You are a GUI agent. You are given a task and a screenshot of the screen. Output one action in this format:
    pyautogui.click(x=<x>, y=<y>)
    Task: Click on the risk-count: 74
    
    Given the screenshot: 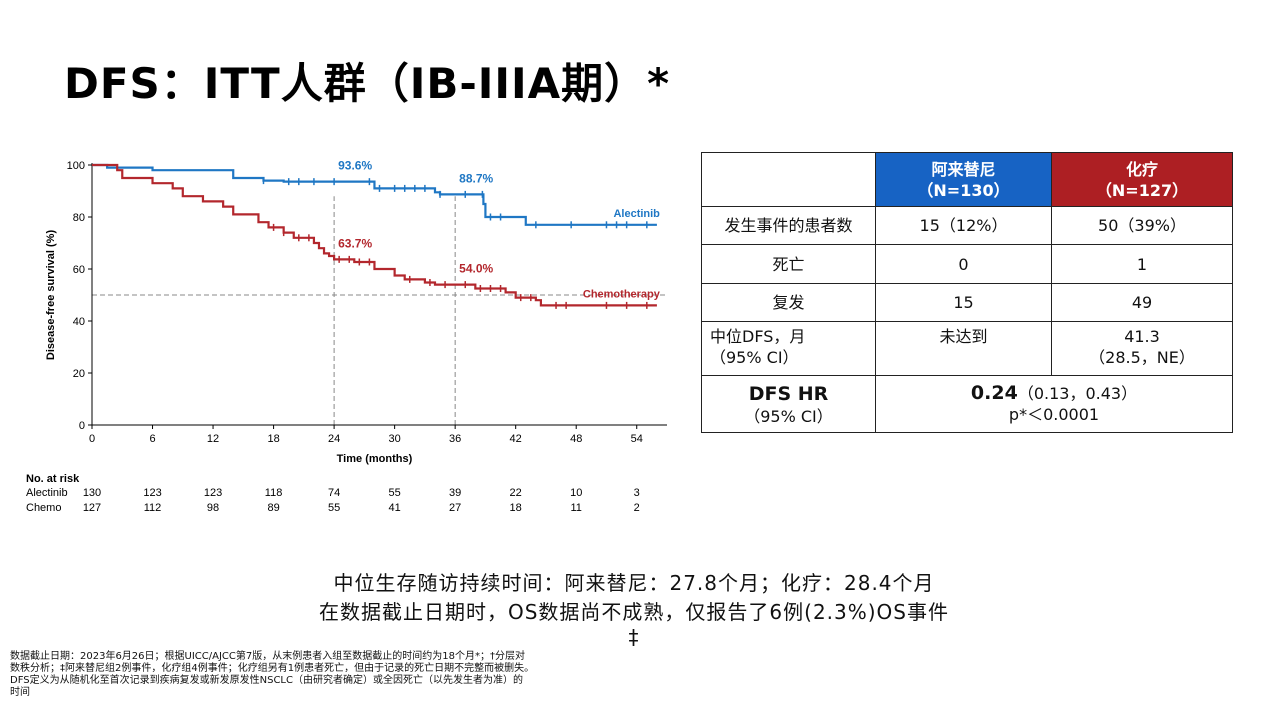 What is the action you would take?
    pyautogui.click(x=334, y=493)
    